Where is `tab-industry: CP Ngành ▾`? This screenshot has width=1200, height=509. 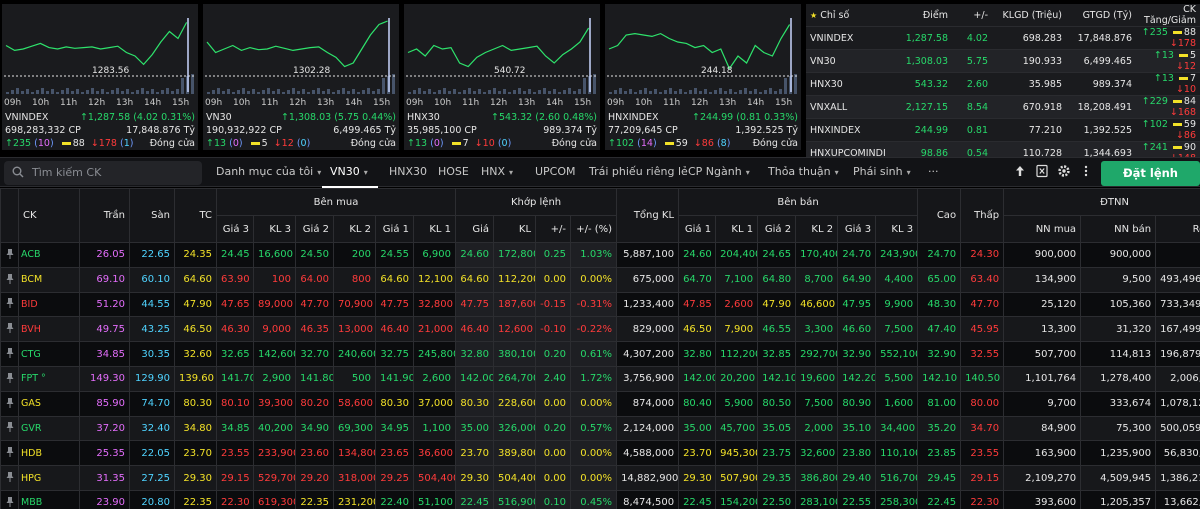
tab-industry: CP Ngành ▾ is located at coordinates (719, 171).